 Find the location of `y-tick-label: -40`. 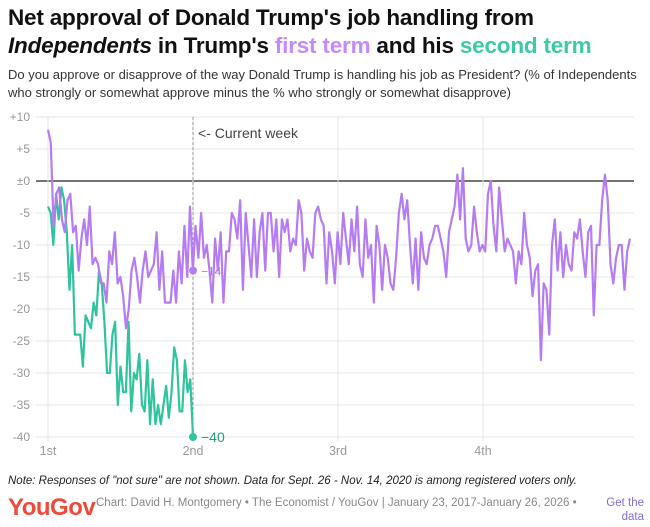

y-tick-label: -40 is located at coordinates (22, 437).